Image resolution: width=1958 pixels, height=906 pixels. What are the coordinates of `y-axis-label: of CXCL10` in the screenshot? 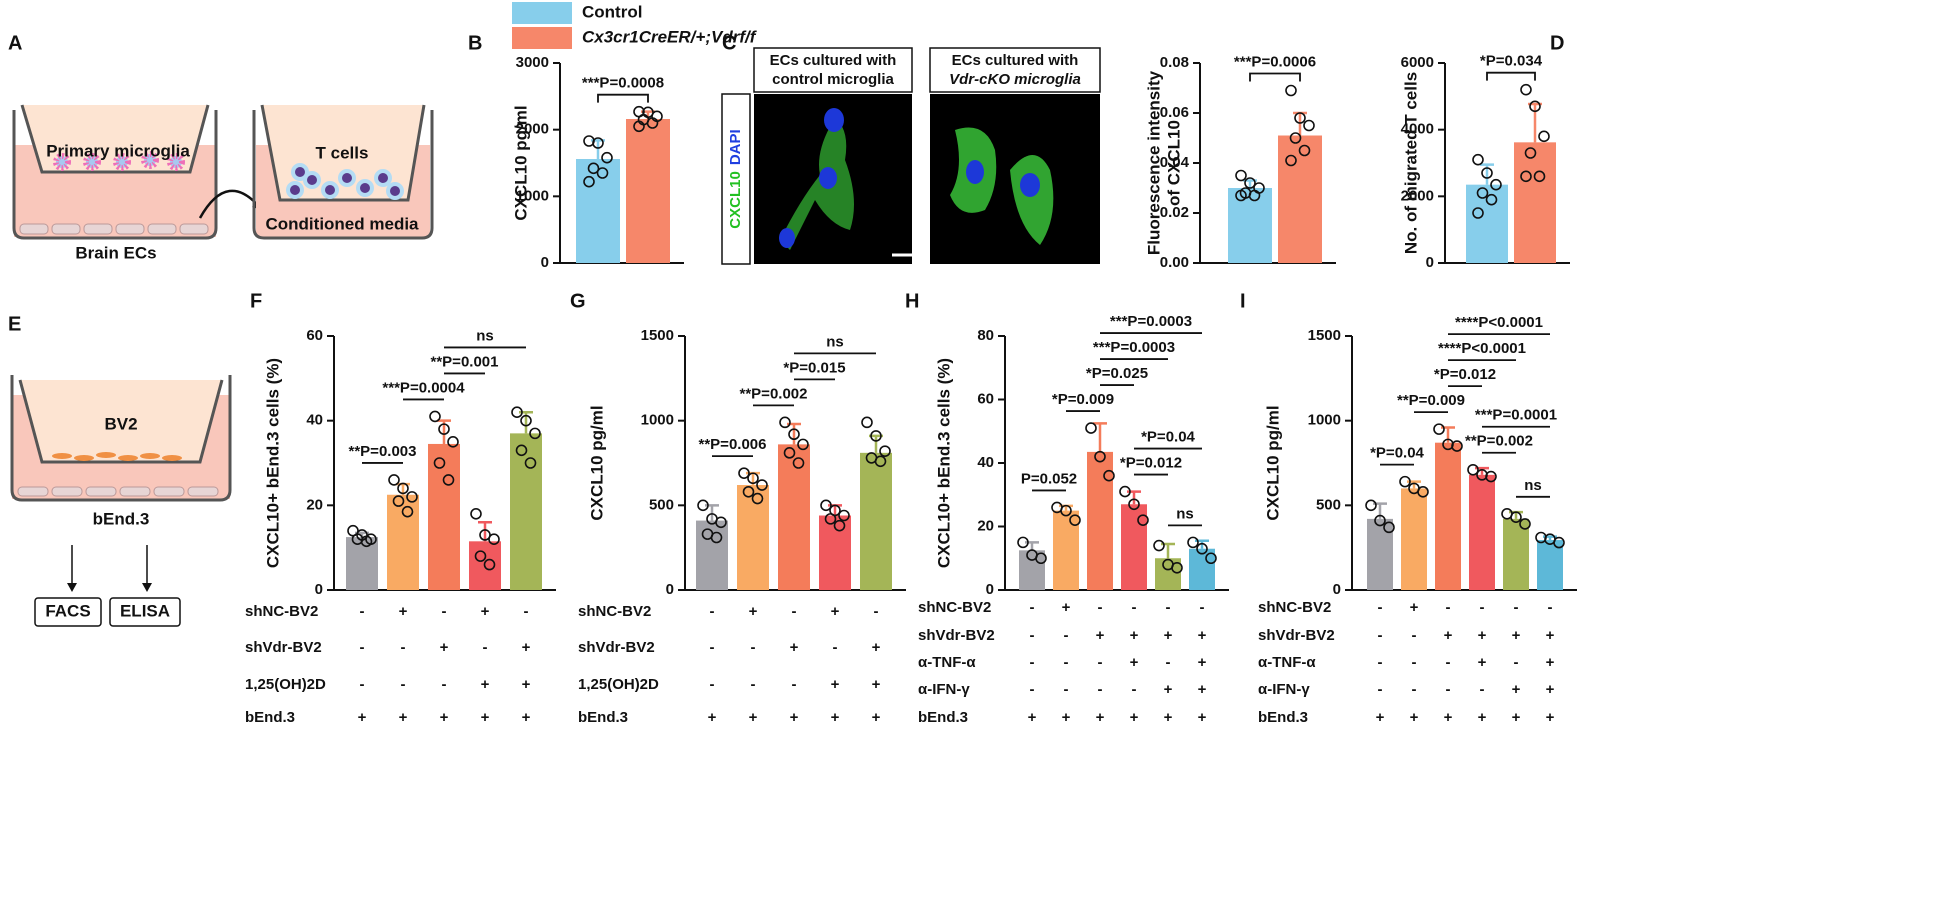 It's located at (1173, 163).